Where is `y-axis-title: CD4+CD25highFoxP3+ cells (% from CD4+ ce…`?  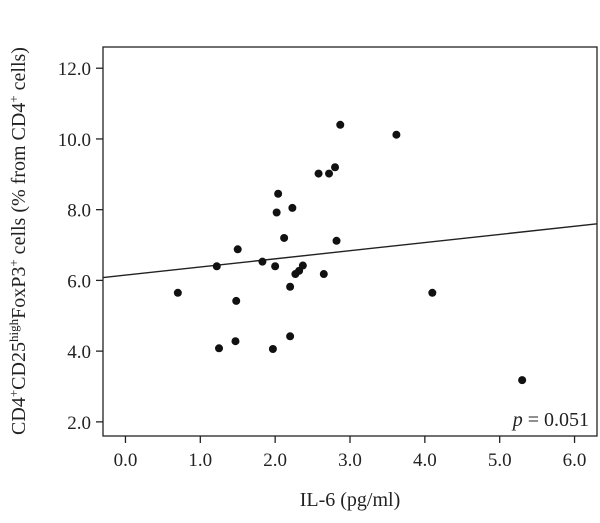
y-axis-title: CD4+CD25highFoxP3+ cells (% from CD4+ ce… is located at coordinates (18, 241).